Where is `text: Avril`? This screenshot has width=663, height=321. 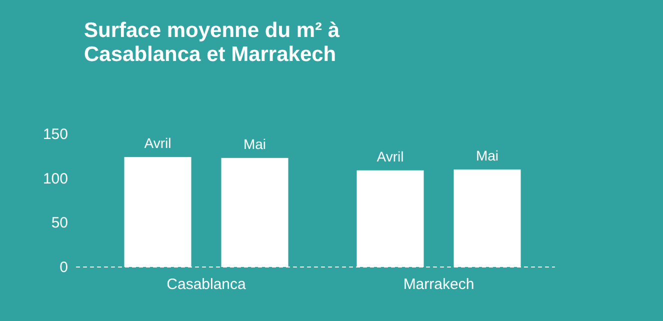 text: Avril is located at coordinates (390, 156).